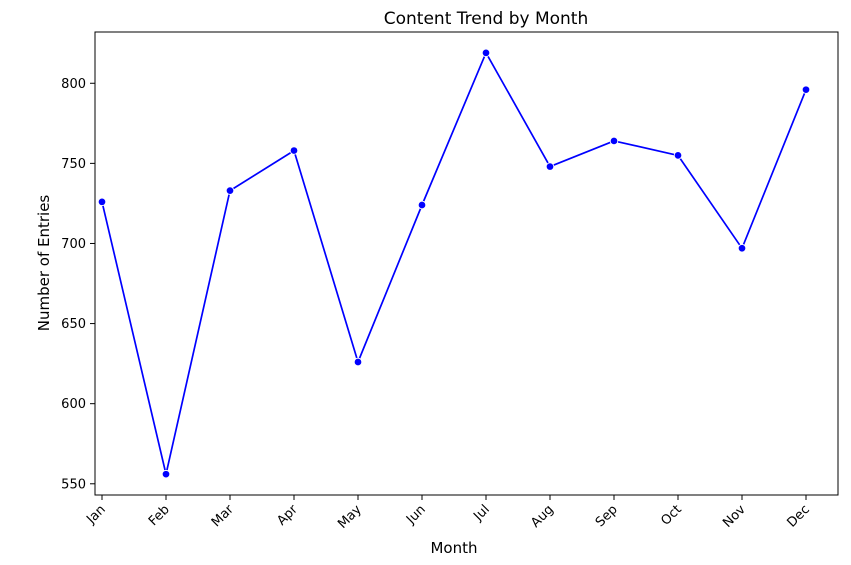 The image size is (851, 565). I want to click on y-tick-label: 700, so click(73, 244).